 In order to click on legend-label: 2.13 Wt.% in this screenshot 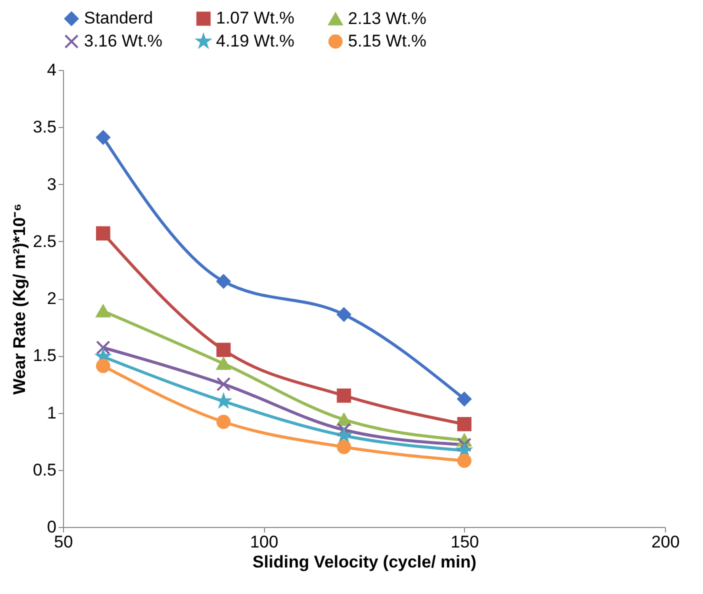, I will do `click(387, 18)`.